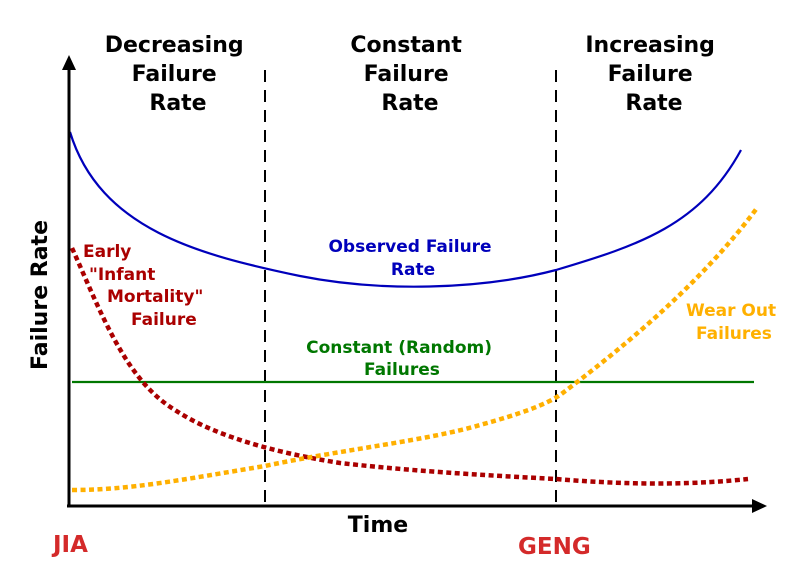 Image resolution: width=800 pixels, height=565 pixels. What do you see at coordinates (40, 295) in the screenshot?
I see `y-axis-label: Failure Rate` at bounding box center [40, 295].